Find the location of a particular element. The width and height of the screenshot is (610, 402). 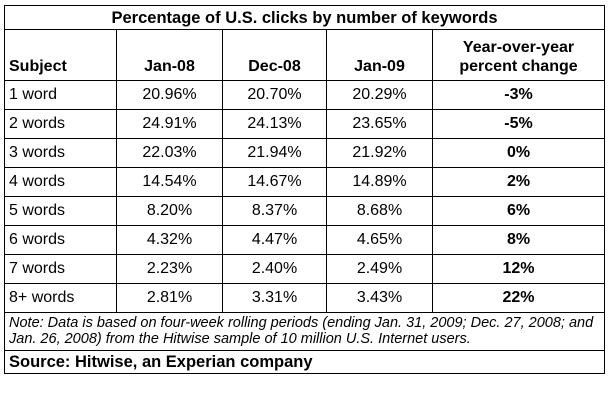

row-dec-08-cell: 24.13% is located at coordinates (274, 124).